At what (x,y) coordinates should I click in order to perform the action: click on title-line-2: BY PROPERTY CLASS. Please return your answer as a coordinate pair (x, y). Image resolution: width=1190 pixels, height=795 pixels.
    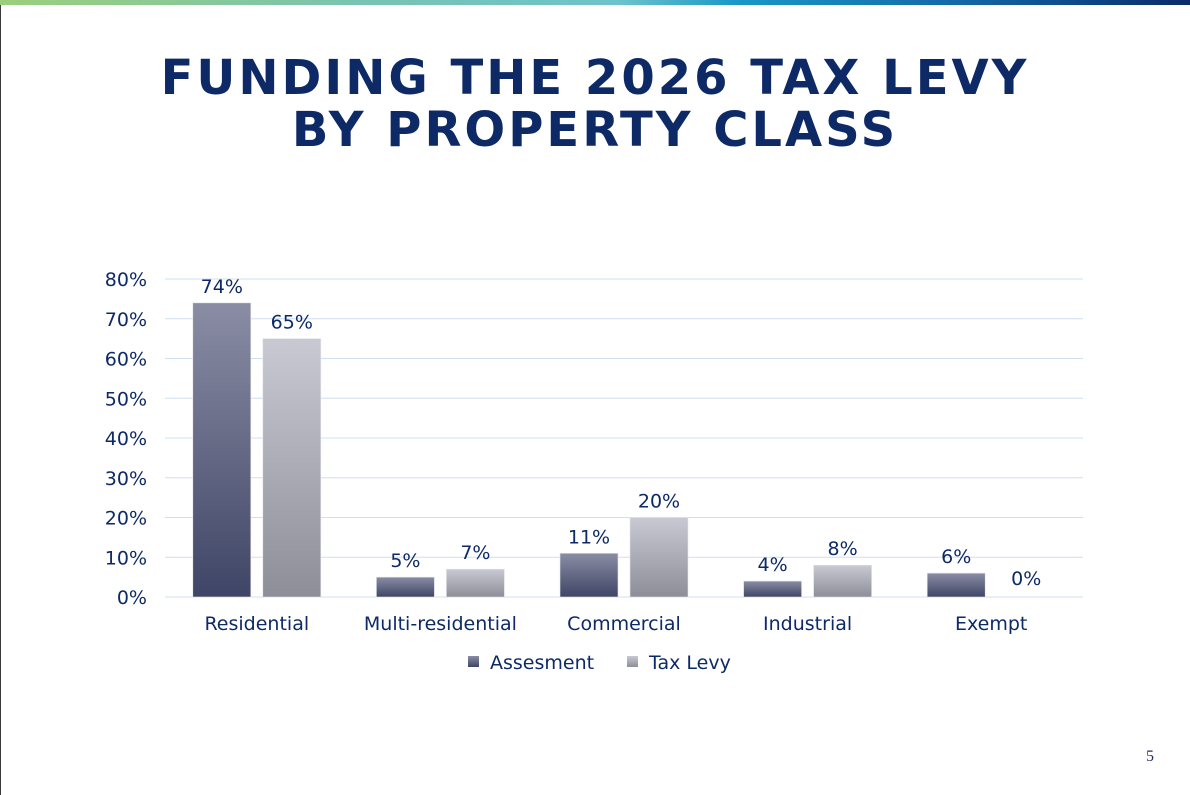
    Looking at the image, I should click on (595, 130).